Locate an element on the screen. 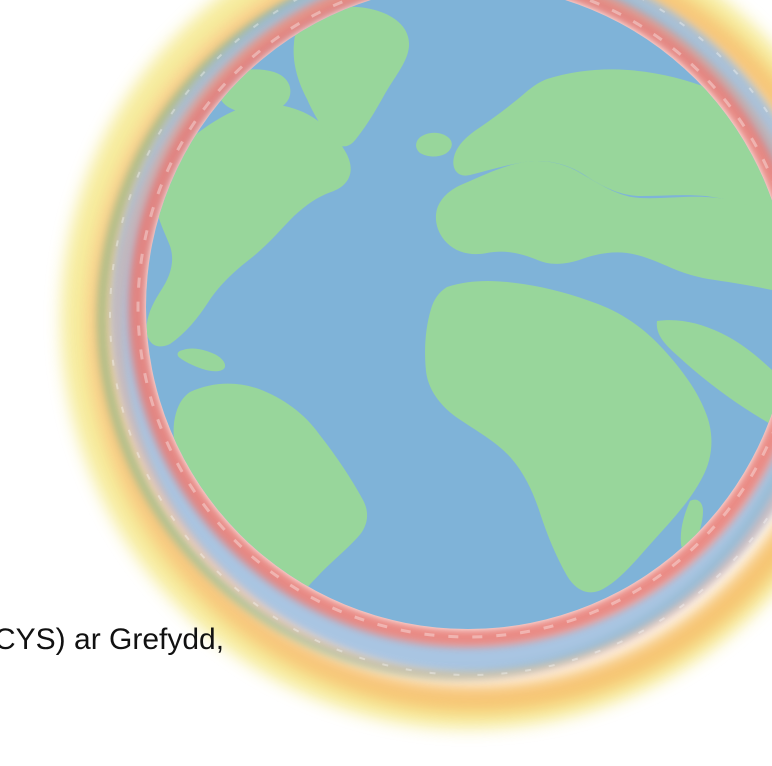 The width and height of the screenshot is (772, 766). south-america-shape is located at coordinates (270, 506).